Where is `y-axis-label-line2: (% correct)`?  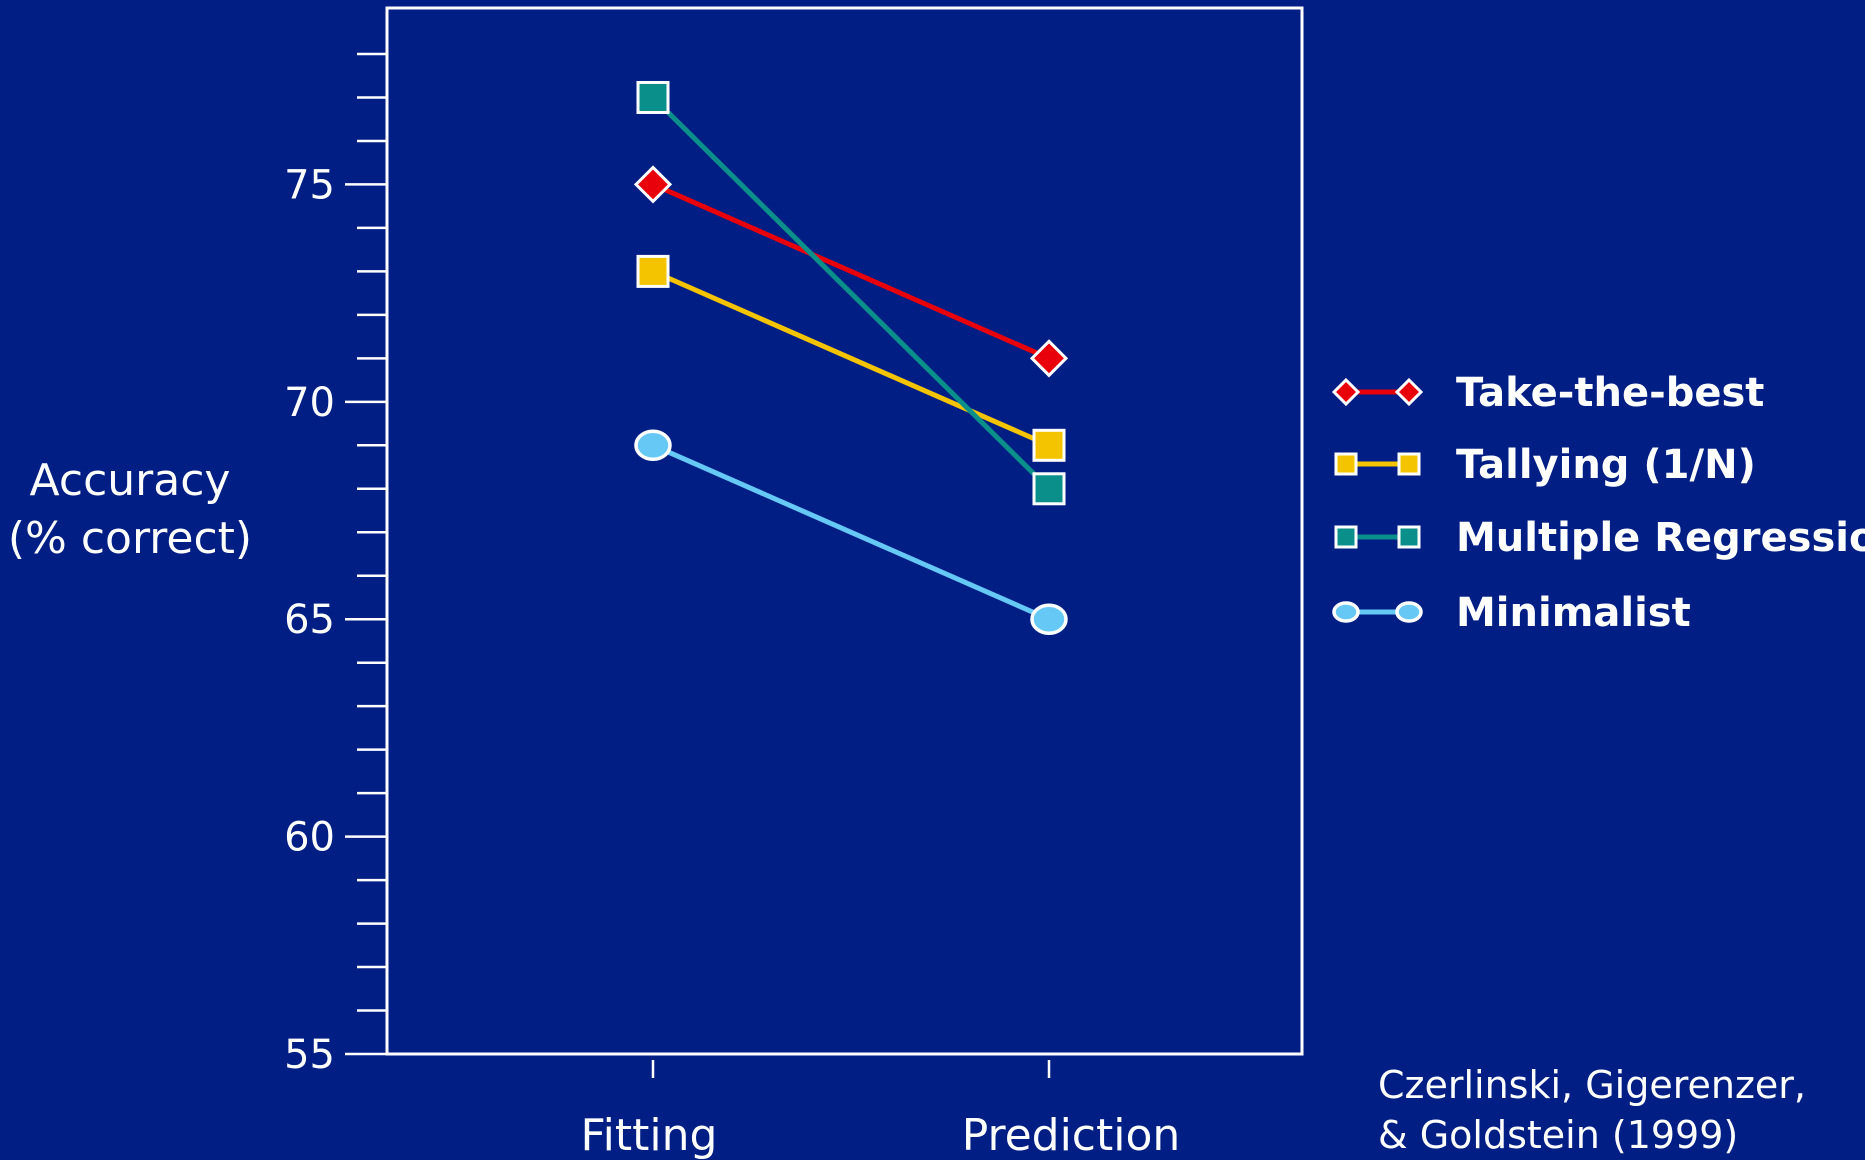 y-axis-label-line2: (% correct) is located at coordinates (130, 538).